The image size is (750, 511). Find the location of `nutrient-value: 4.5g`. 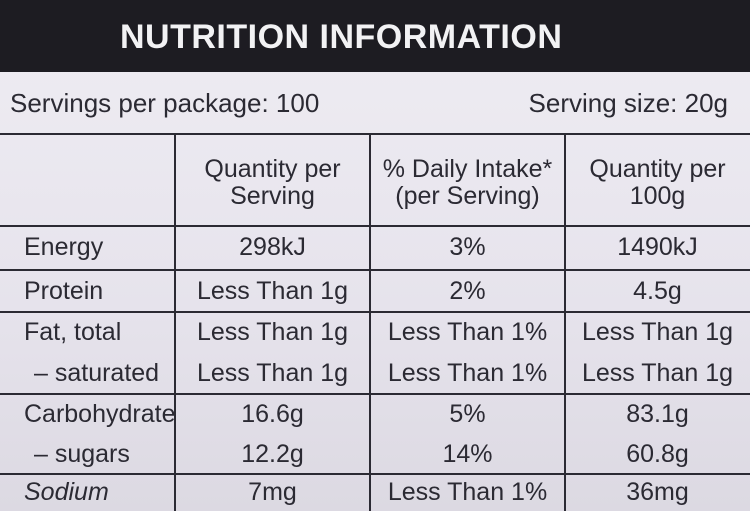

nutrient-value: 4.5g is located at coordinates (657, 290).